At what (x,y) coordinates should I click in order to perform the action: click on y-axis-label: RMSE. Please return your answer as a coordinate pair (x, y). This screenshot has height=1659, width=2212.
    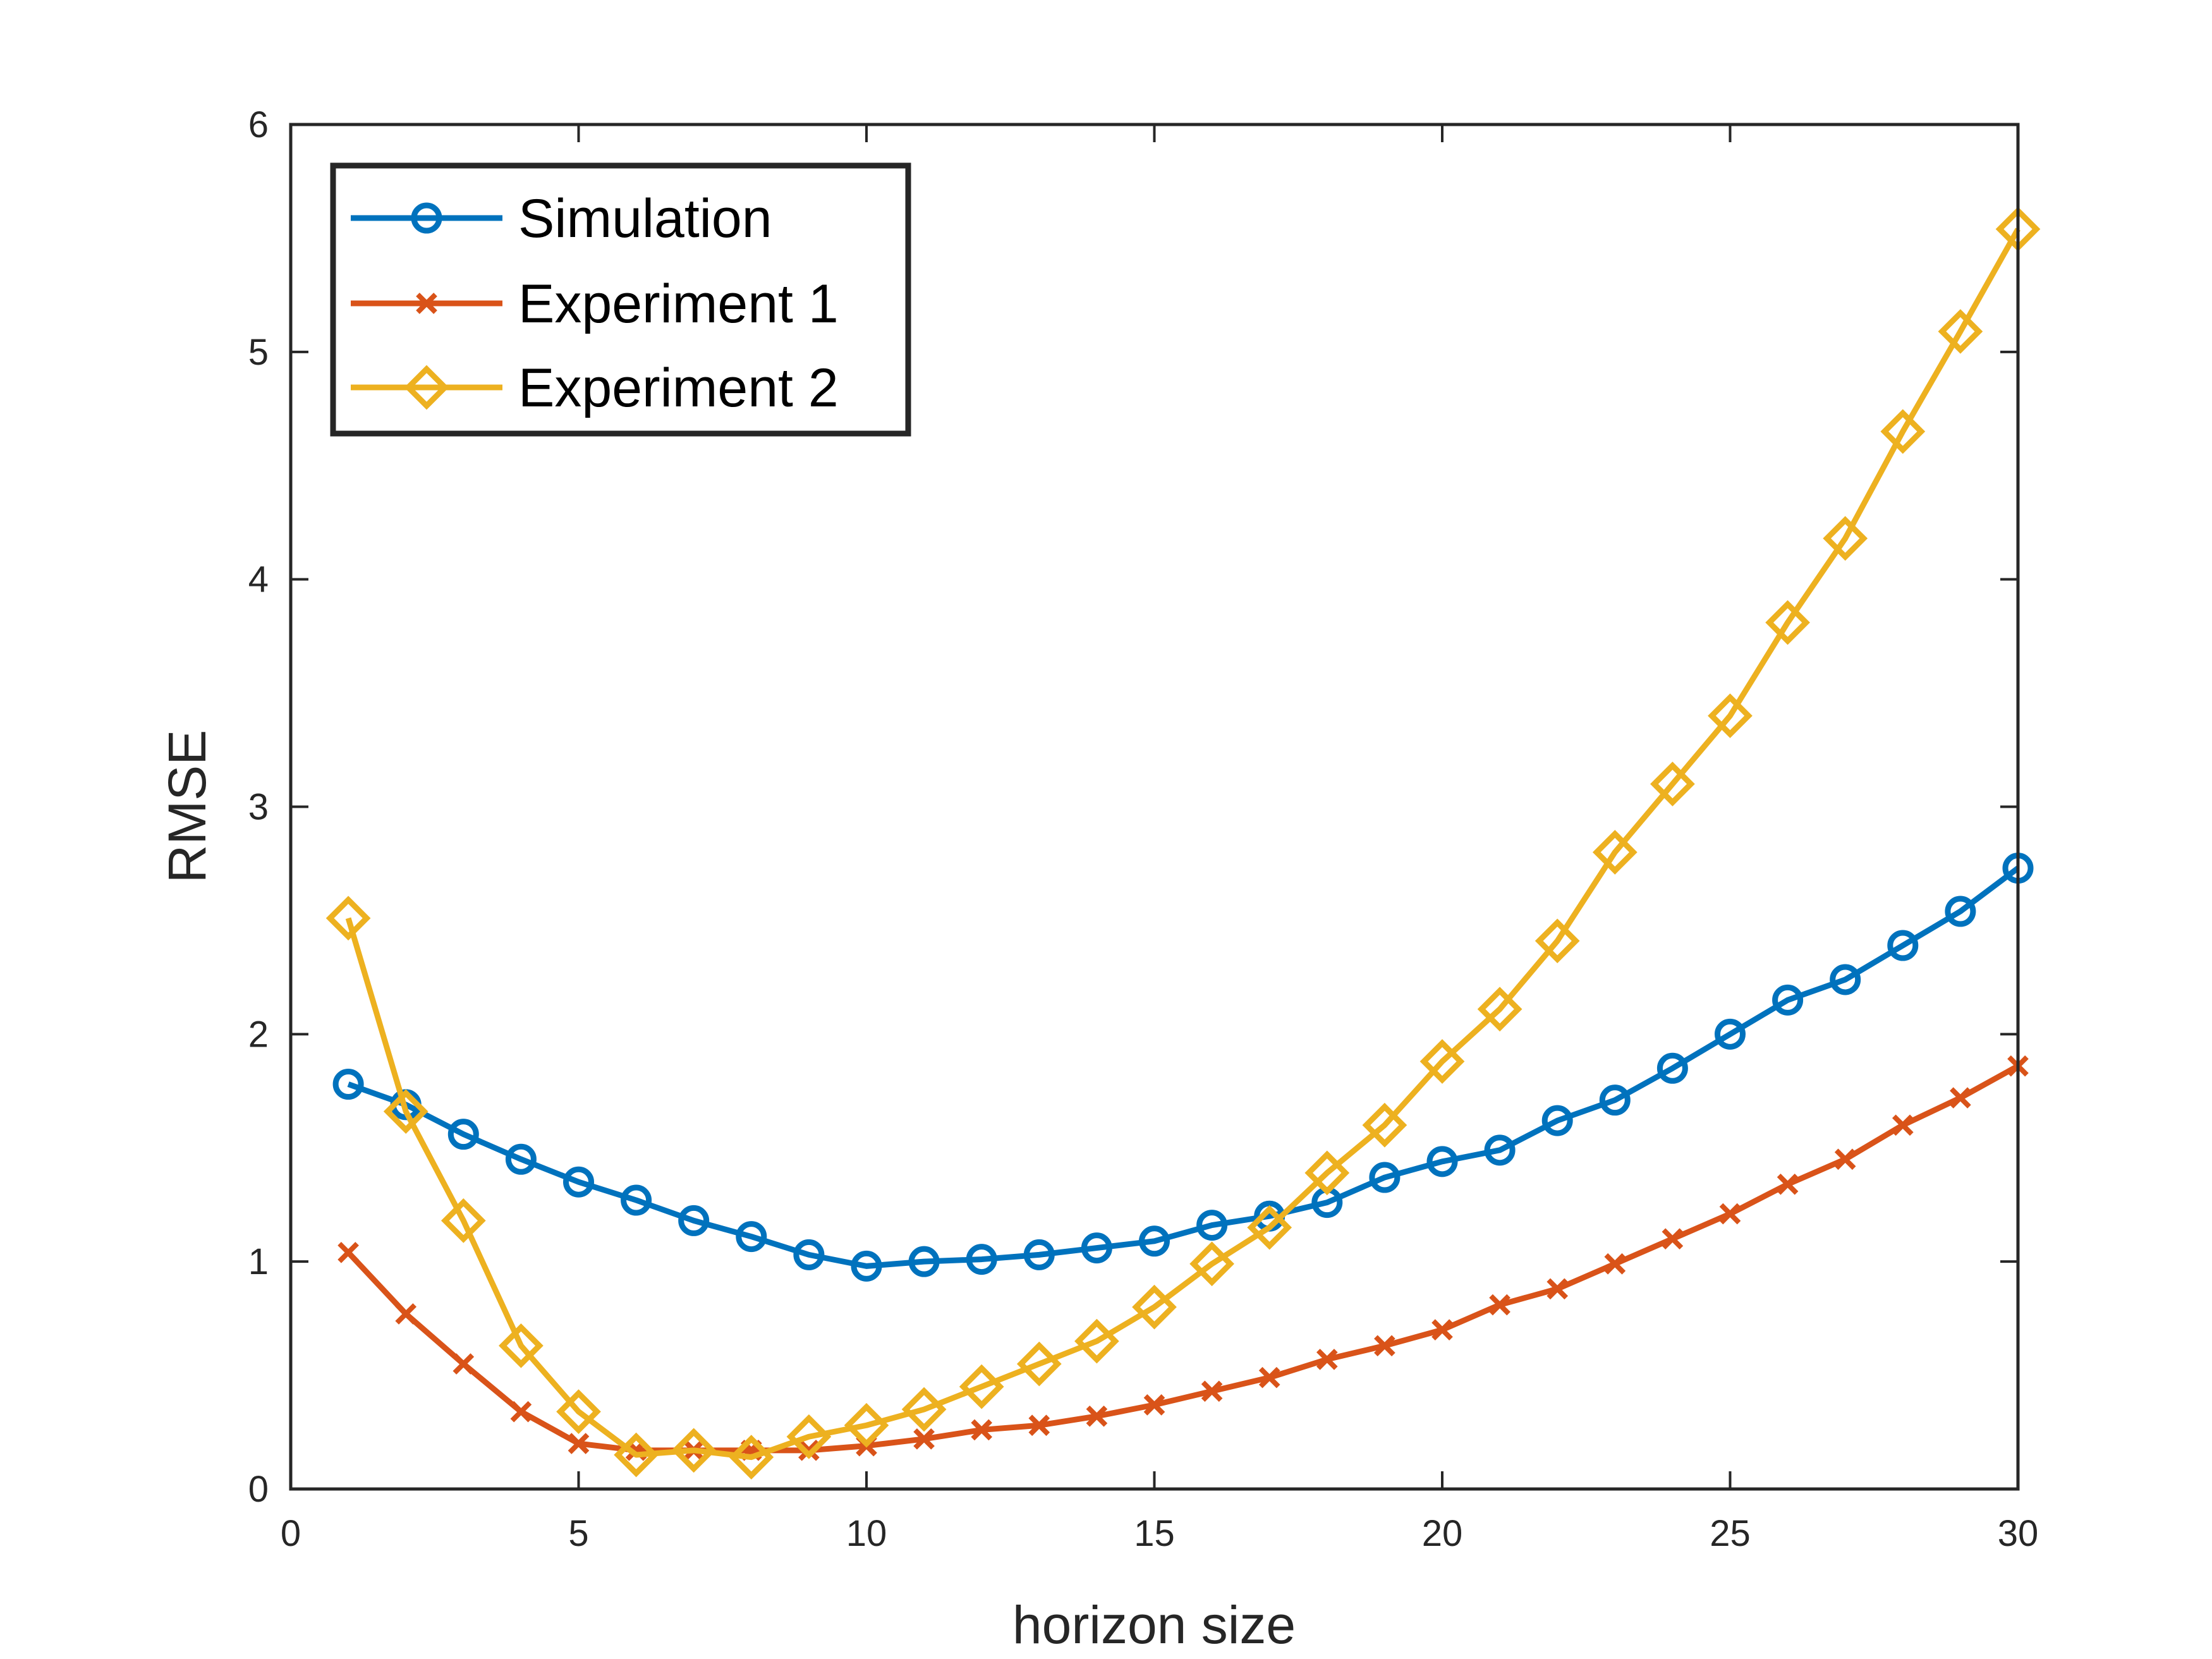
    Looking at the image, I should click on (187, 807).